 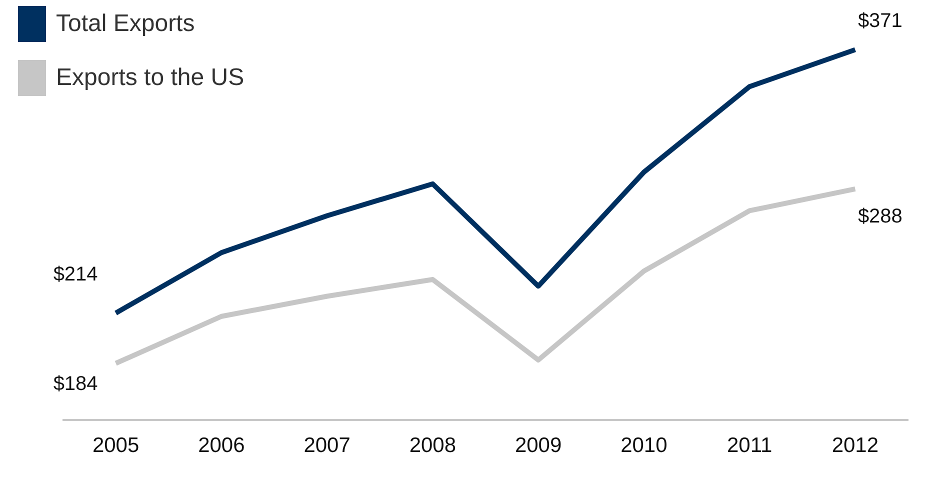 What do you see at coordinates (880, 21) in the screenshot?
I see `data-label: $371` at bounding box center [880, 21].